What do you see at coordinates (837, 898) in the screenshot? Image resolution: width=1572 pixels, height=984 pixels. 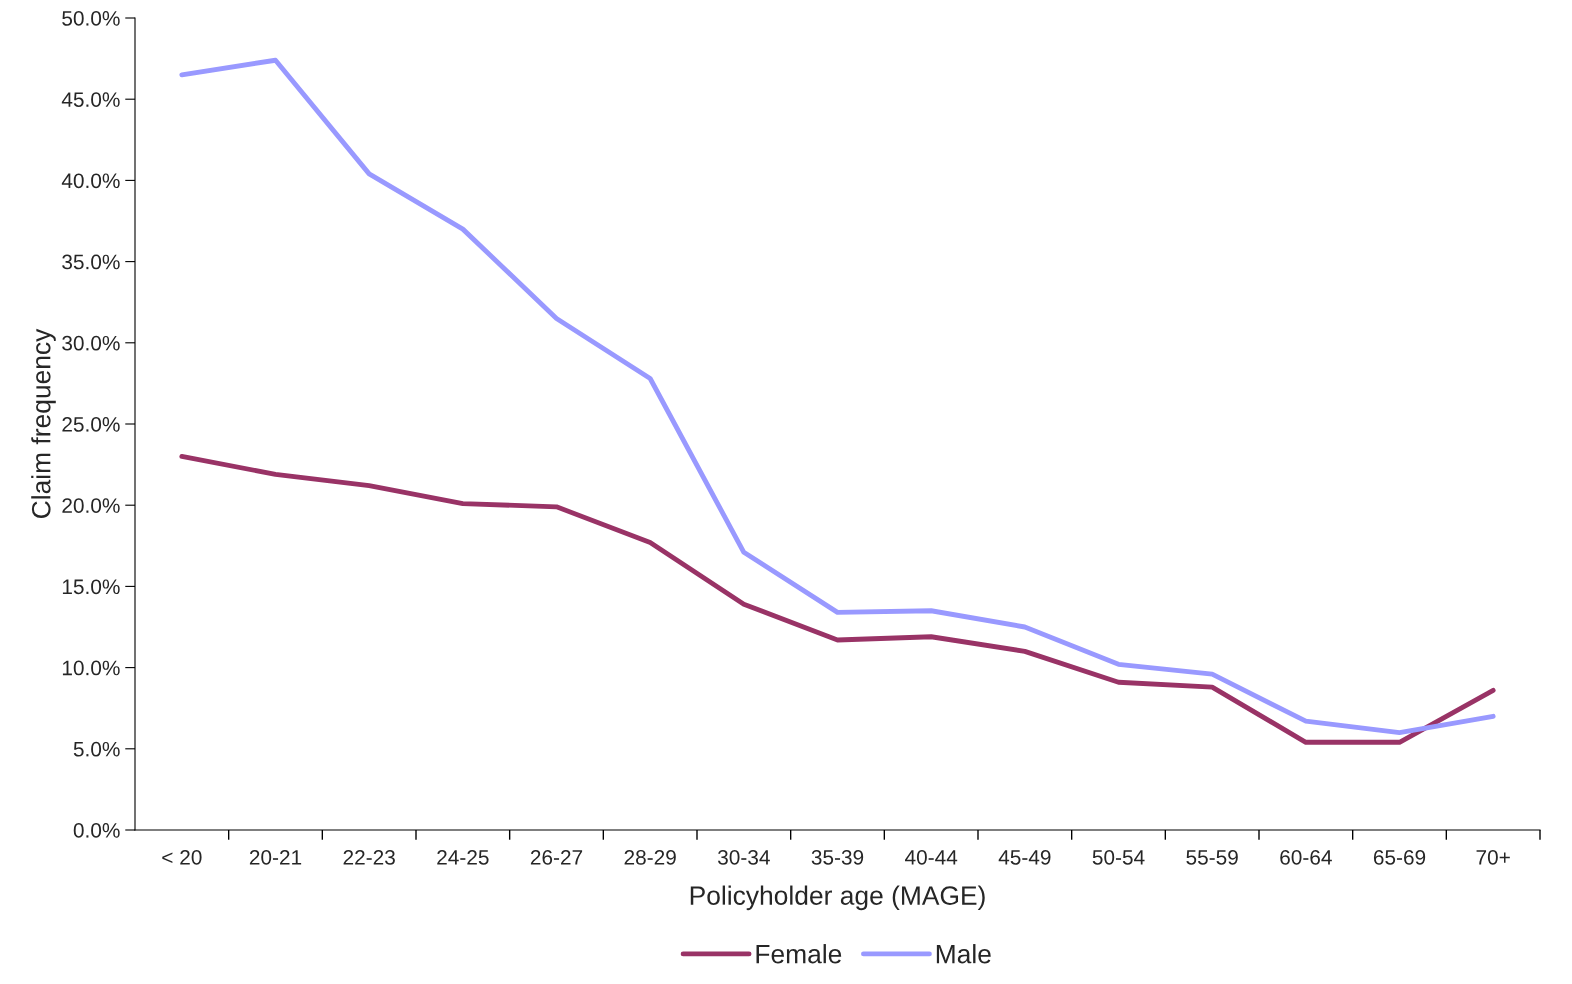 I see `x-axis-title: Policyholder age (MAGE)` at bounding box center [837, 898].